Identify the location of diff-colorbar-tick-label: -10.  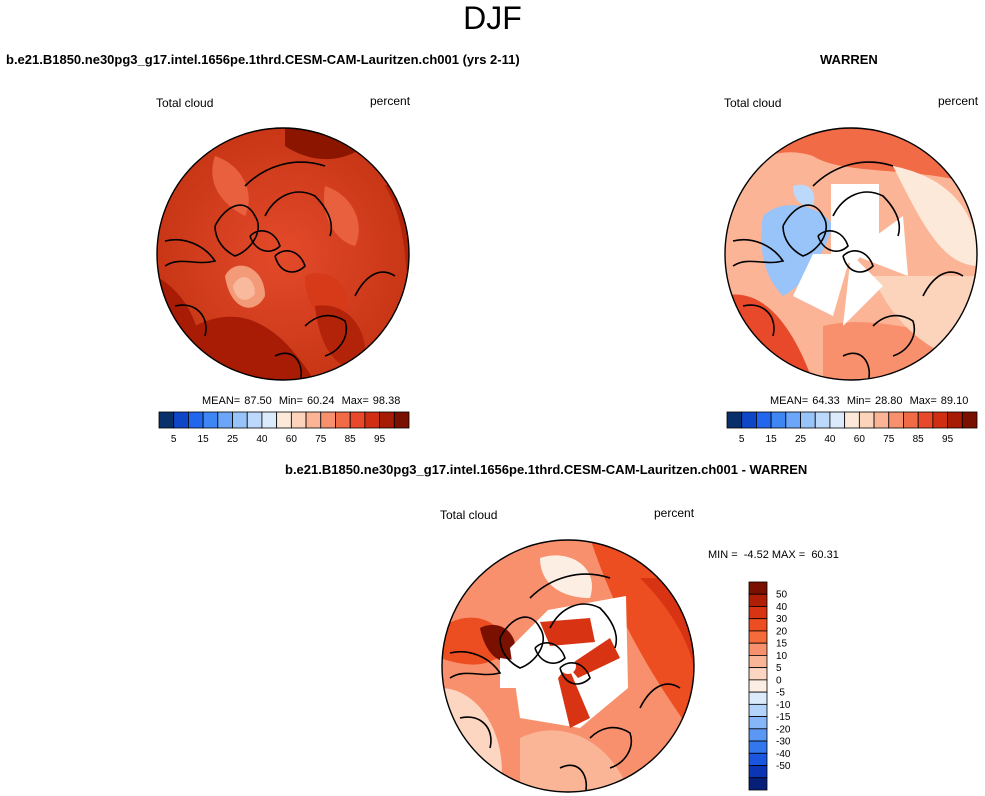
(783, 705).